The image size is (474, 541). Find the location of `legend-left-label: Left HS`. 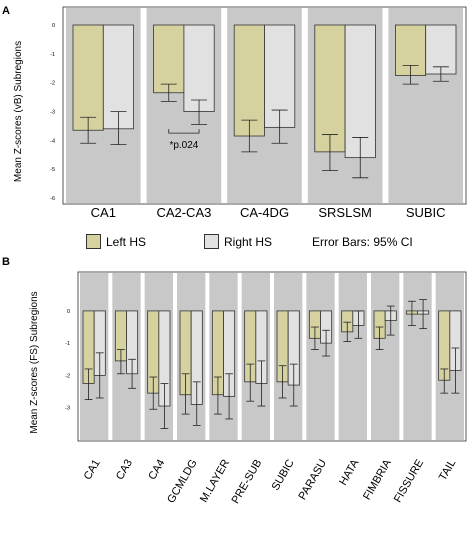

legend-left-label: Left HS is located at coordinates (126, 242).